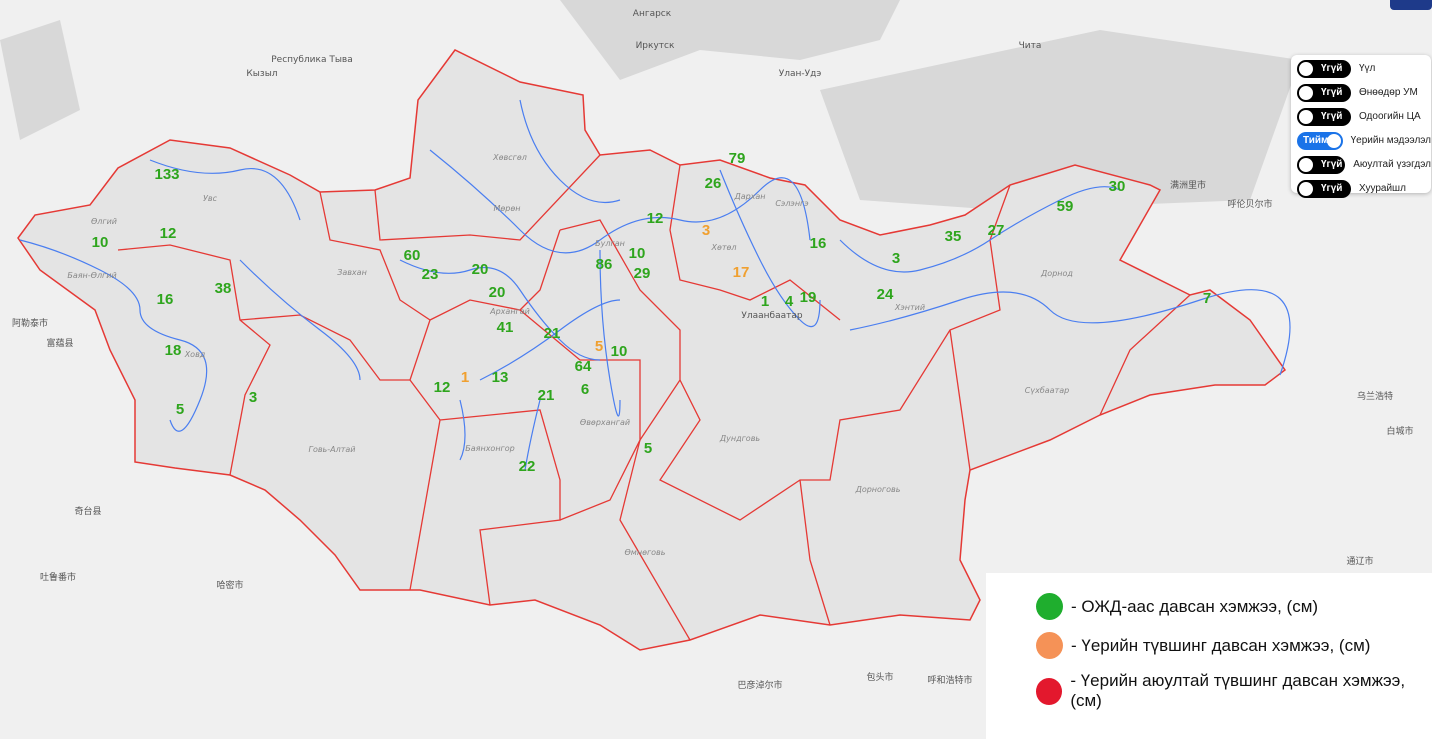 This screenshot has width=1432, height=739. I want to click on flood-value-label: 35, so click(953, 236).